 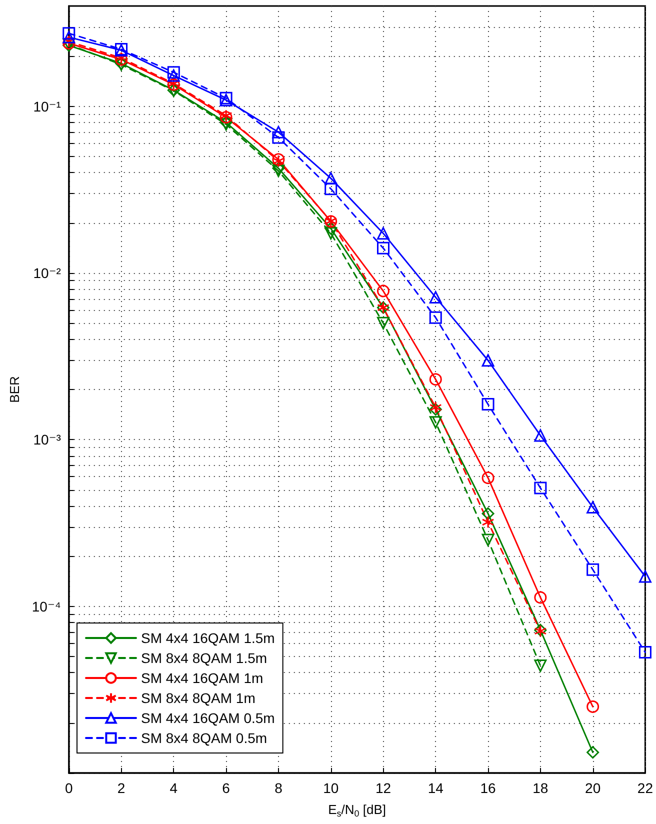 What do you see at coordinates (204, 738) in the screenshot?
I see `legend-label: SM 8x4 8QAM 0.5m` at bounding box center [204, 738].